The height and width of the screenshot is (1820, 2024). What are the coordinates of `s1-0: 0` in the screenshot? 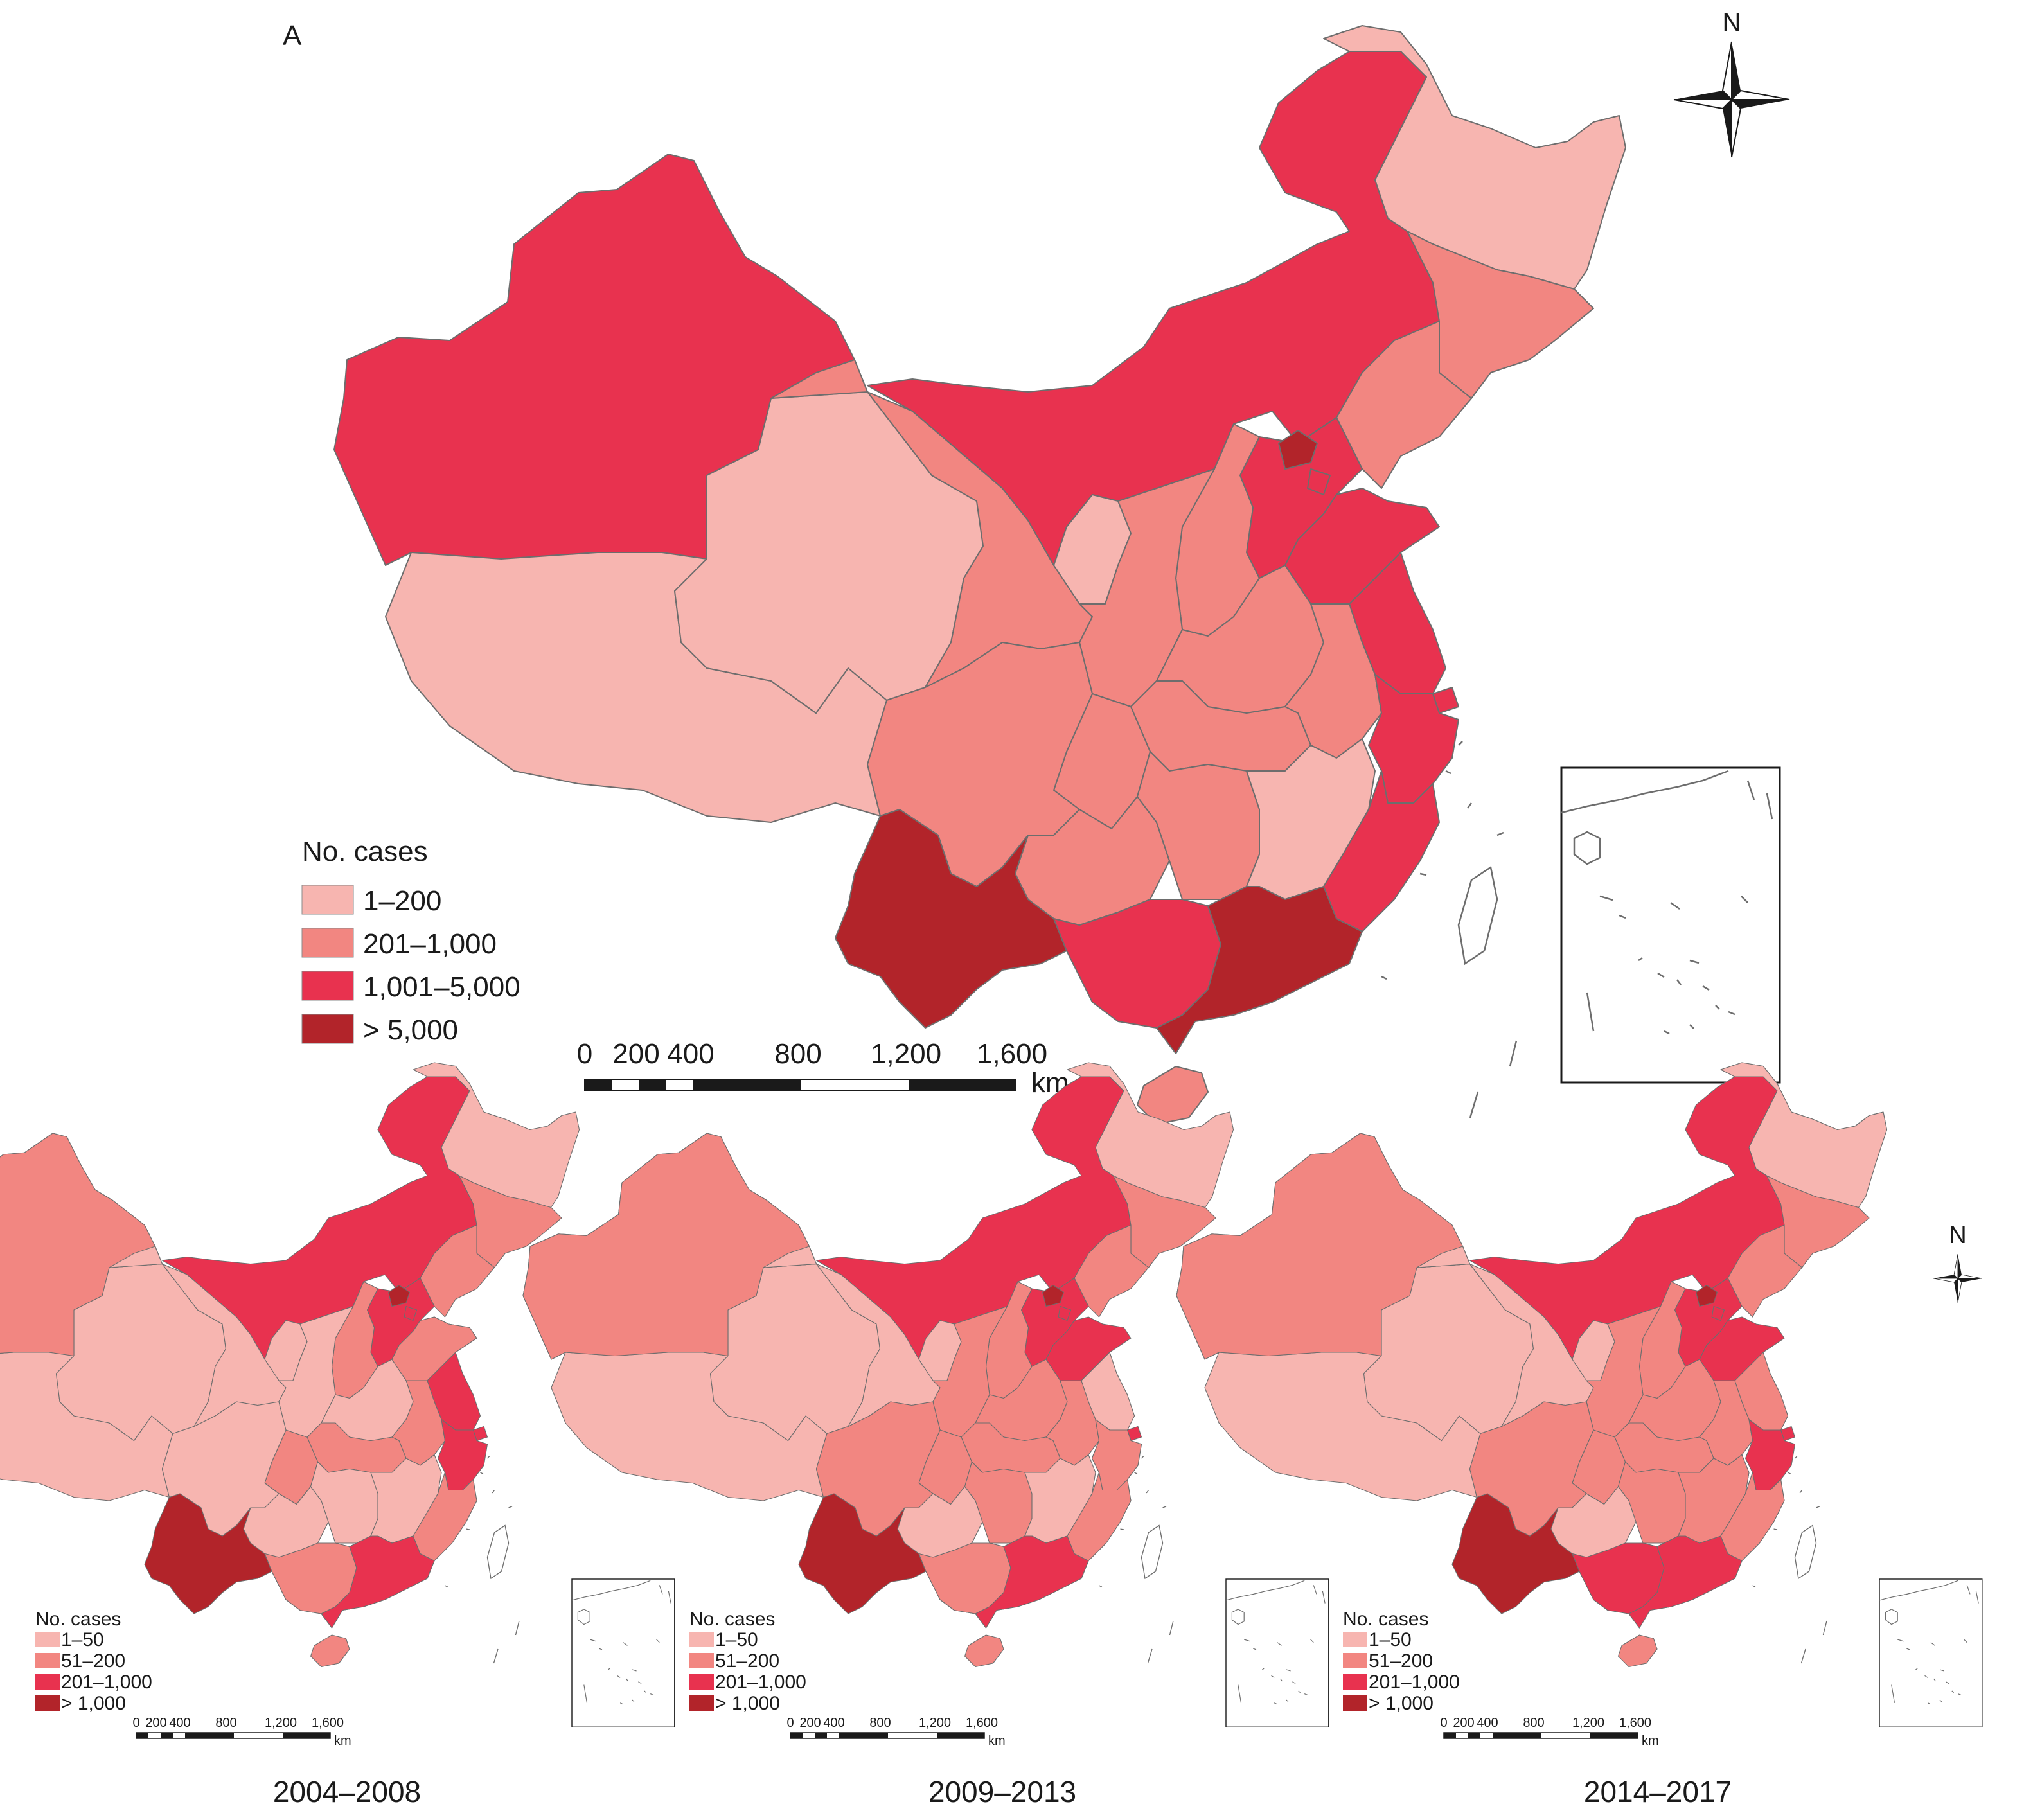 It's located at (135, 1723).